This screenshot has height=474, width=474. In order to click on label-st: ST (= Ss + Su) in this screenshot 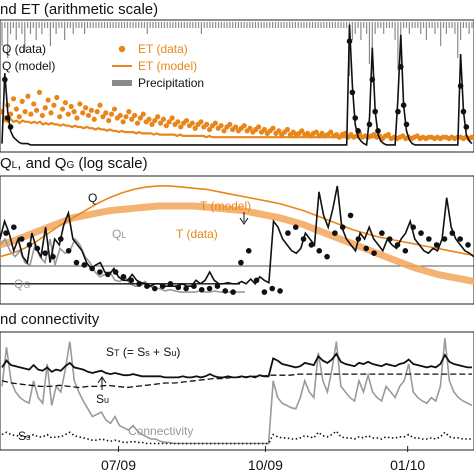, I will do `click(143, 352)`.